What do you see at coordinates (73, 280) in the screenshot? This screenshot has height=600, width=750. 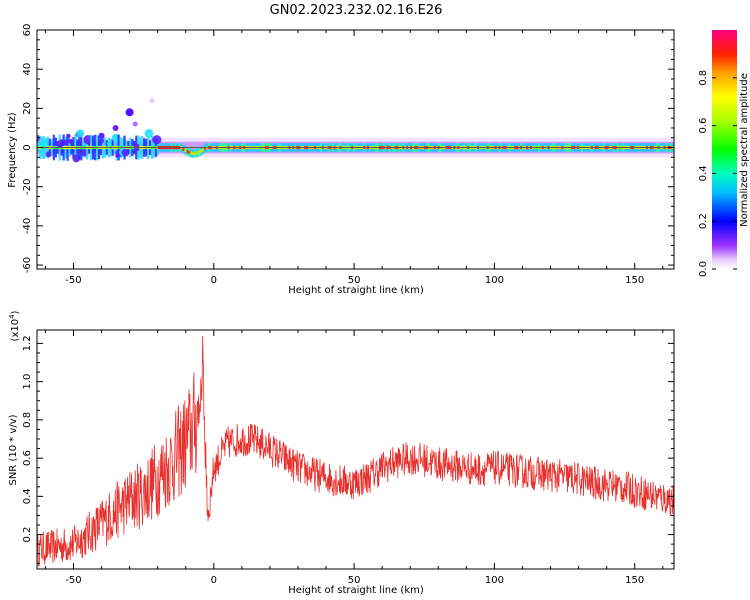 I see `spectrogram-x-tick-label: -50` at bounding box center [73, 280].